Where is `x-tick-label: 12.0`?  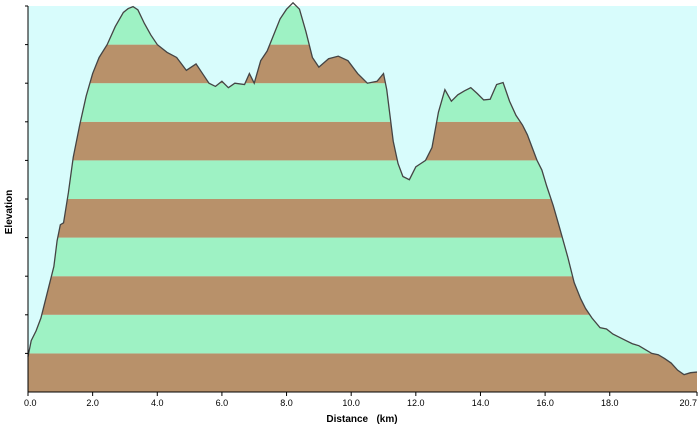 x-tick-label: 12.0 is located at coordinates (416, 403).